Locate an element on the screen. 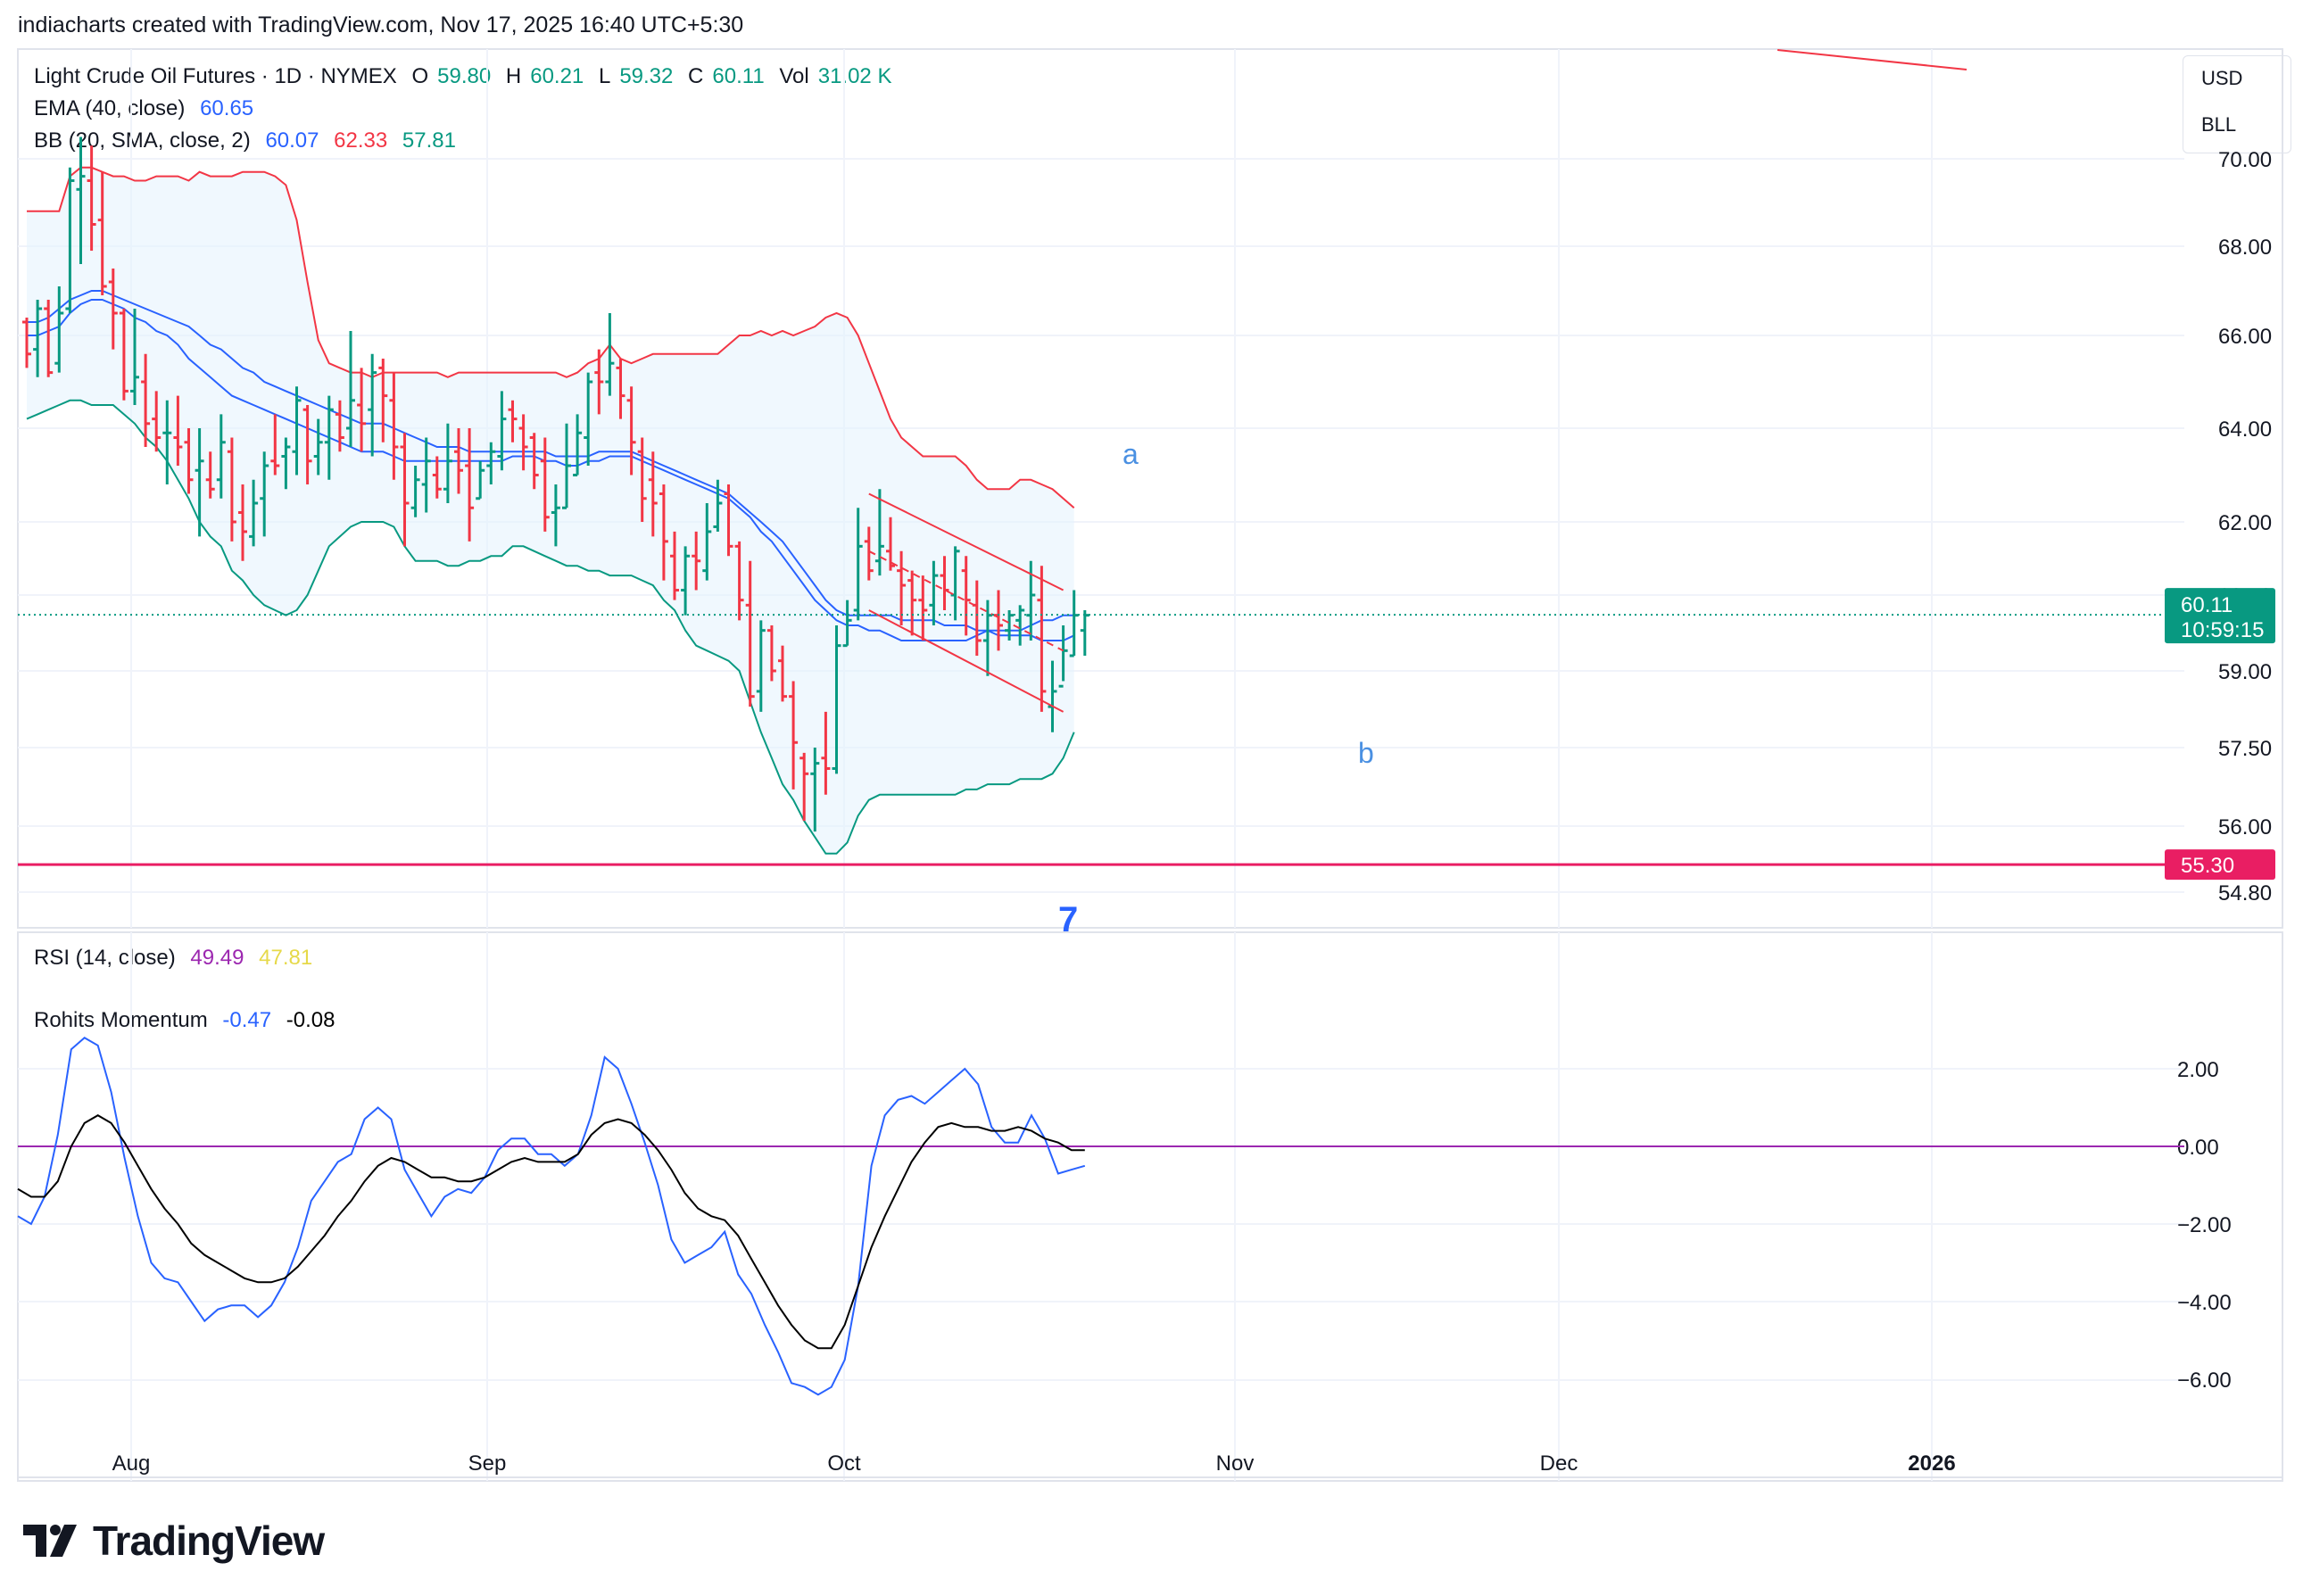  price-tick-label: 68.00 is located at coordinates (2245, 248).